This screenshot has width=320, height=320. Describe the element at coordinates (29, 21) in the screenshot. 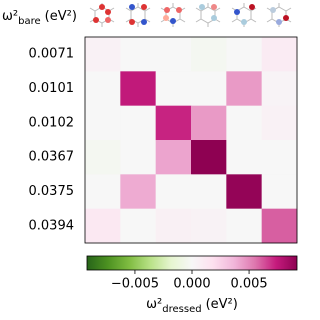

I see `y-label-sub: bare` at that location.